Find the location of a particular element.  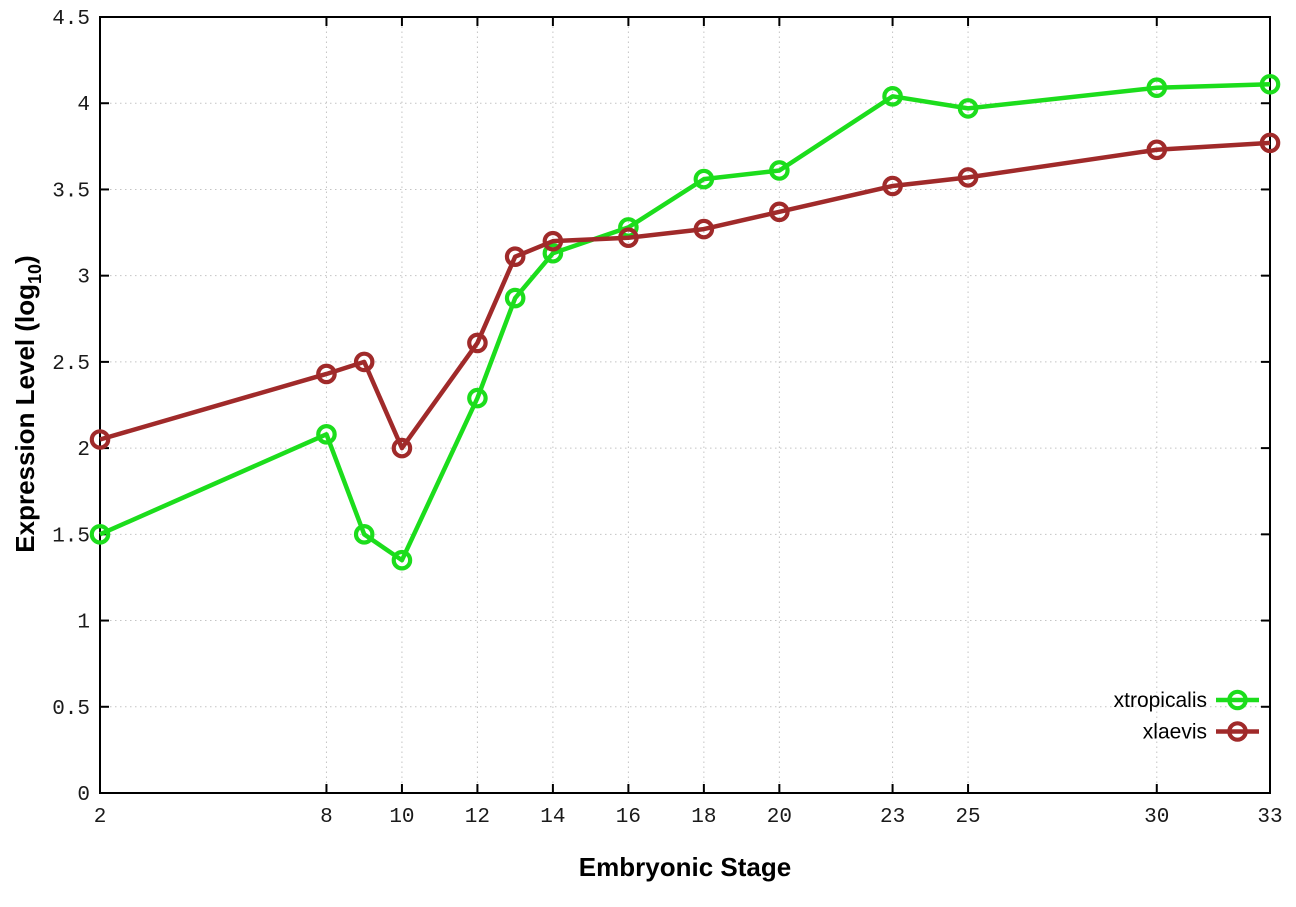

x-tick-label: 8 is located at coordinates (326, 817).